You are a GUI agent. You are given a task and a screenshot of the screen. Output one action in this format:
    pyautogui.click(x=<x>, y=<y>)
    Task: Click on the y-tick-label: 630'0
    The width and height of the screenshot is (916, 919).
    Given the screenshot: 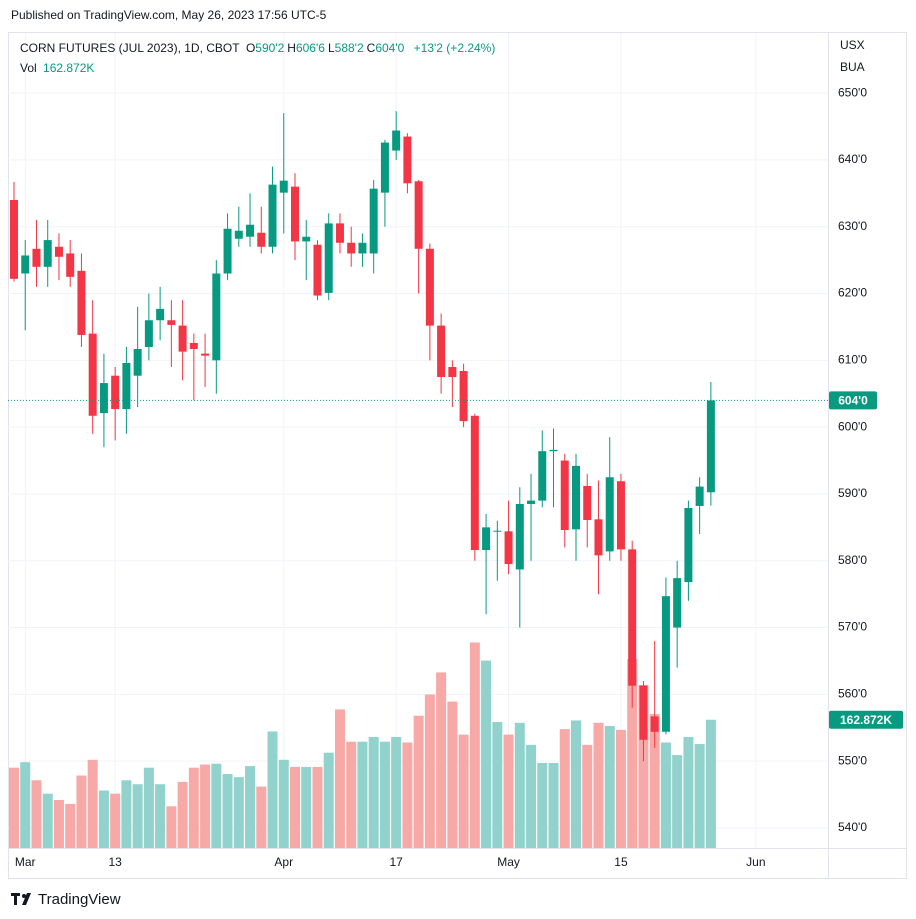 What is the action you would take?
    pyautogui.click(x=852, y=226)
    